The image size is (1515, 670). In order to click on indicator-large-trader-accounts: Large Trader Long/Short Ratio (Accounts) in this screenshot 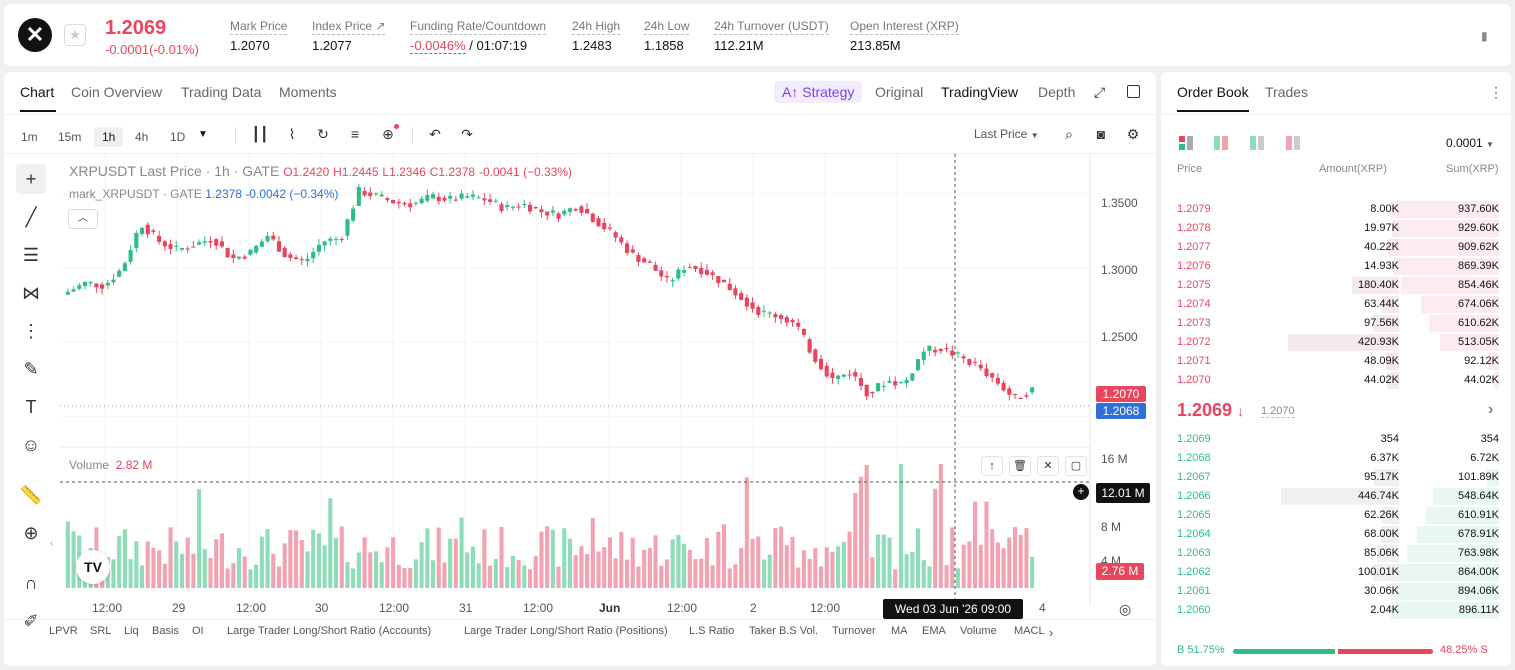, I will do `click(329, 631)`.